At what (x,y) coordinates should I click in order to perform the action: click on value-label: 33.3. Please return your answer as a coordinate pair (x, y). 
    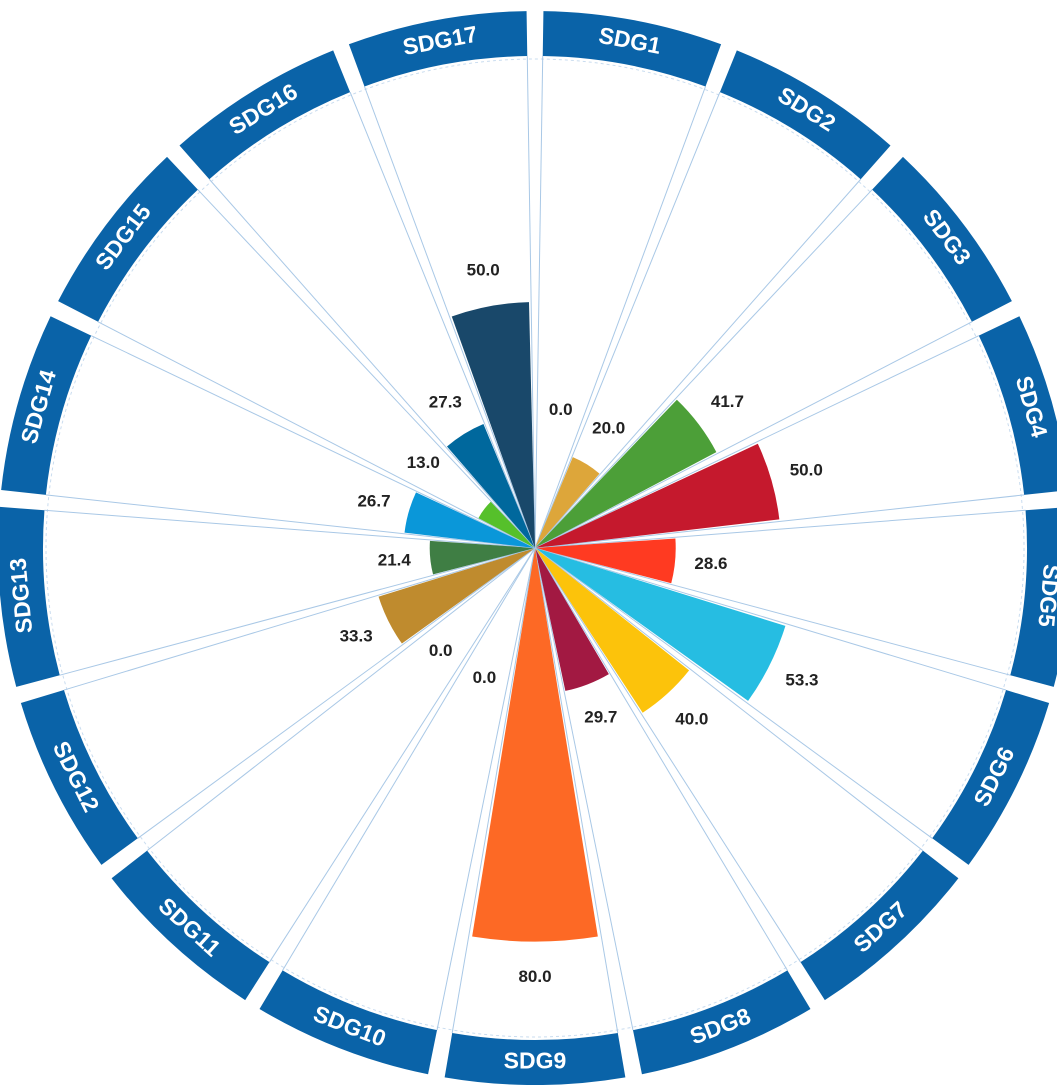
    Looking at the image, I should click on (356, 636).